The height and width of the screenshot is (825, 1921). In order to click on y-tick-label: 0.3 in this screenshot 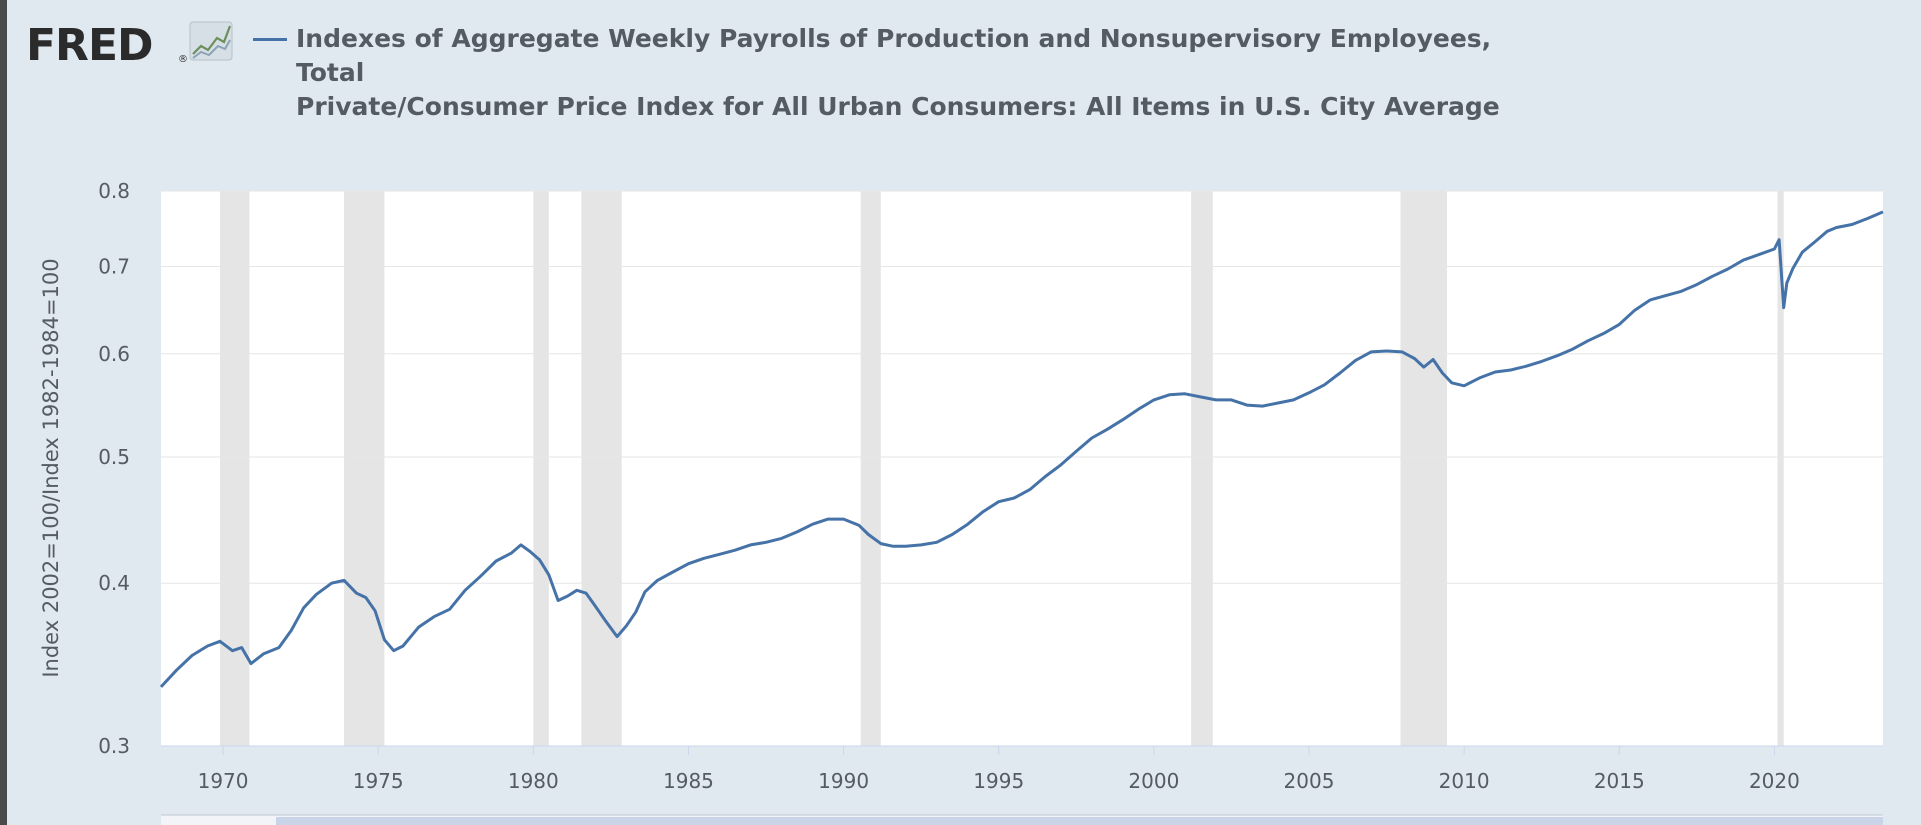, I will do `click(114, 746)`.